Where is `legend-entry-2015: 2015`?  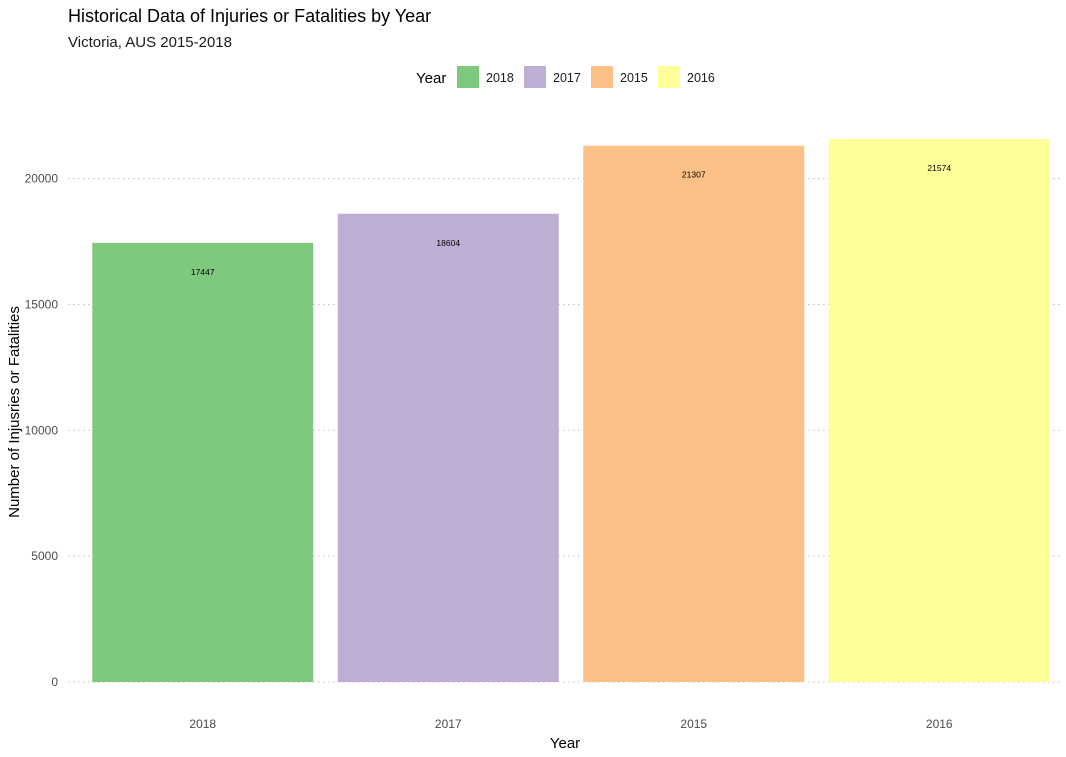
legend-entry-2015: 2015 is located at coordinates (619, 77).